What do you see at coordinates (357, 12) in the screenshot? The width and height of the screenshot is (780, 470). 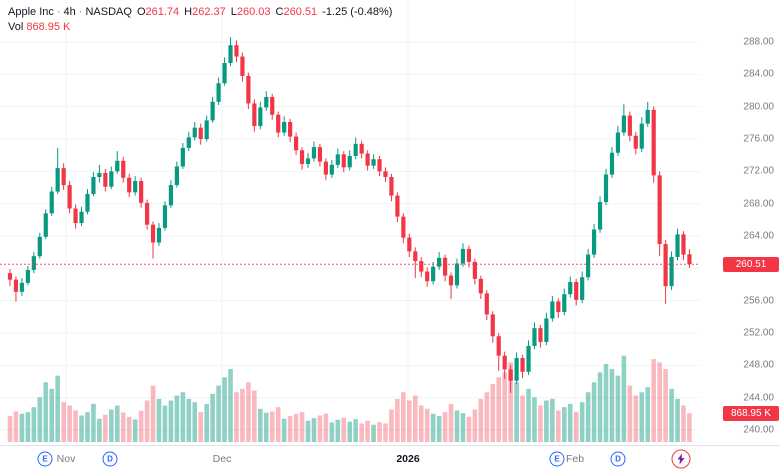 I see `change-value: -1.25 (-0.48%)` at bounding box center [357, 12].